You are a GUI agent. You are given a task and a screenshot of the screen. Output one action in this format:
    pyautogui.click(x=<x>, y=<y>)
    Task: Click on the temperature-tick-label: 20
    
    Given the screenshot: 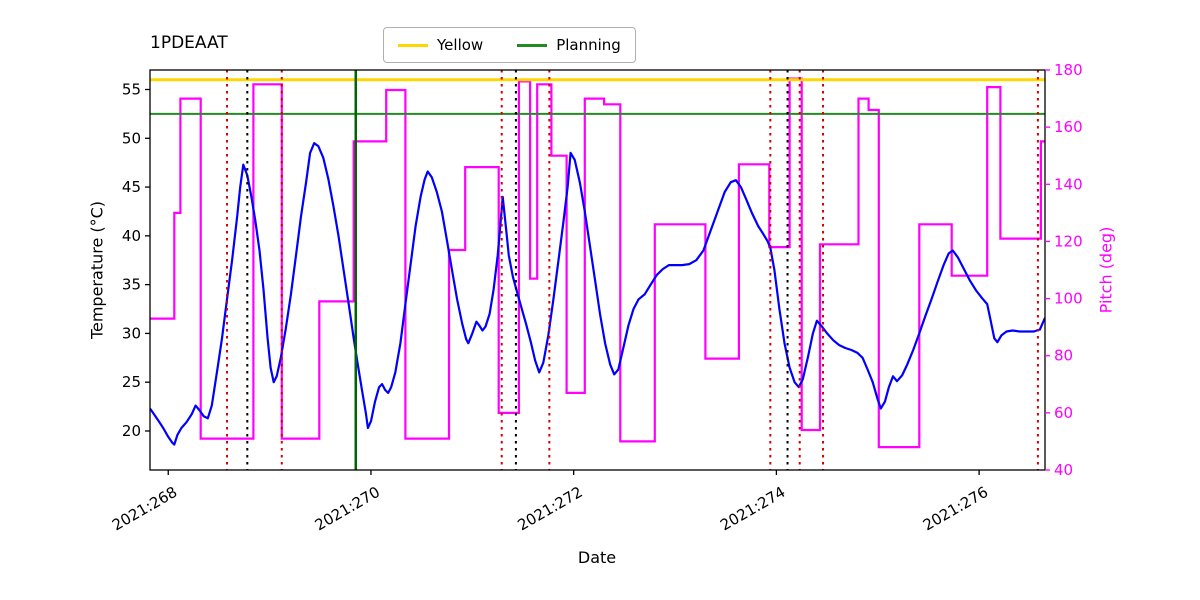 What is the action you would take?
    pyautogui.click(x=131, y=431)
    